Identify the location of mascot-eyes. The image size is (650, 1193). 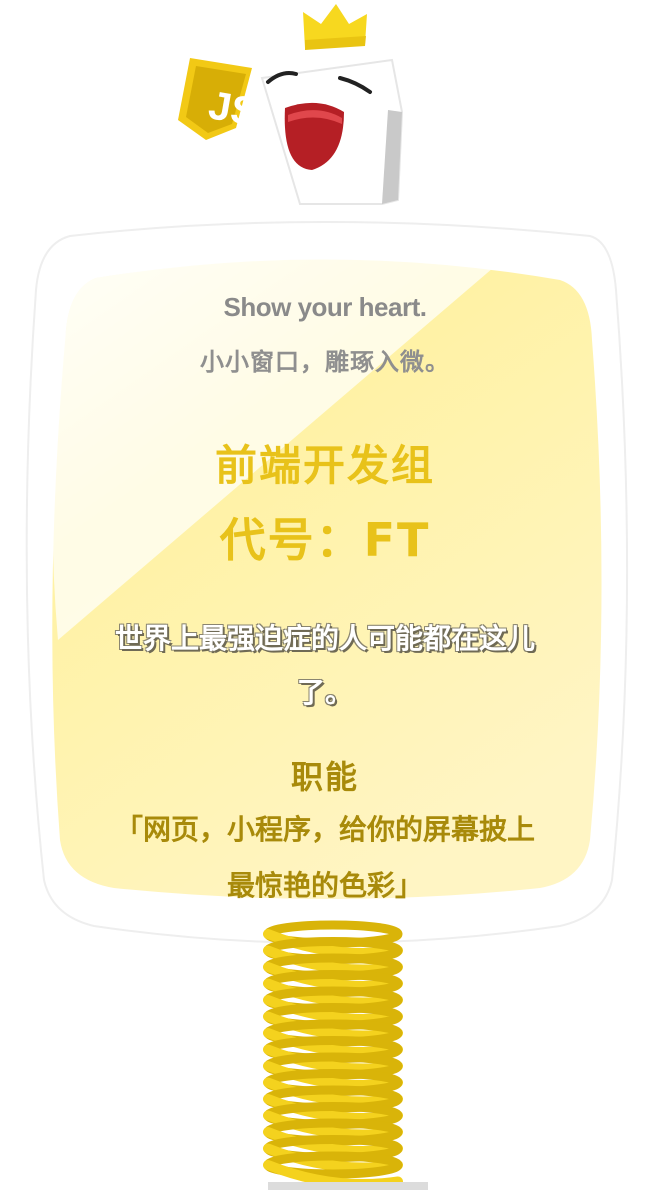
(319, 82).